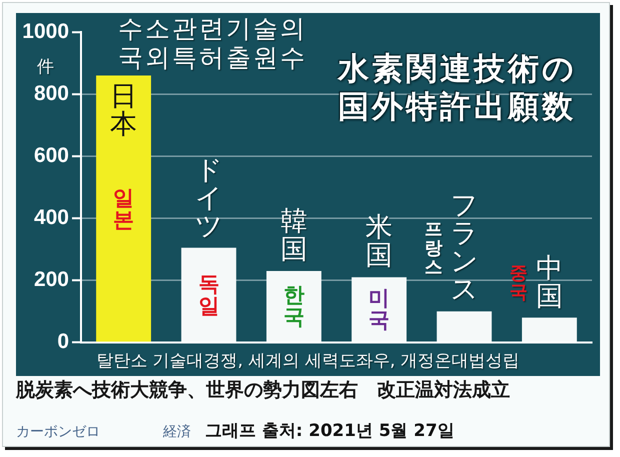  Describe the element at coordinates (433, 248) in the screenshot. I see `annotation: 프랑스` at that location.